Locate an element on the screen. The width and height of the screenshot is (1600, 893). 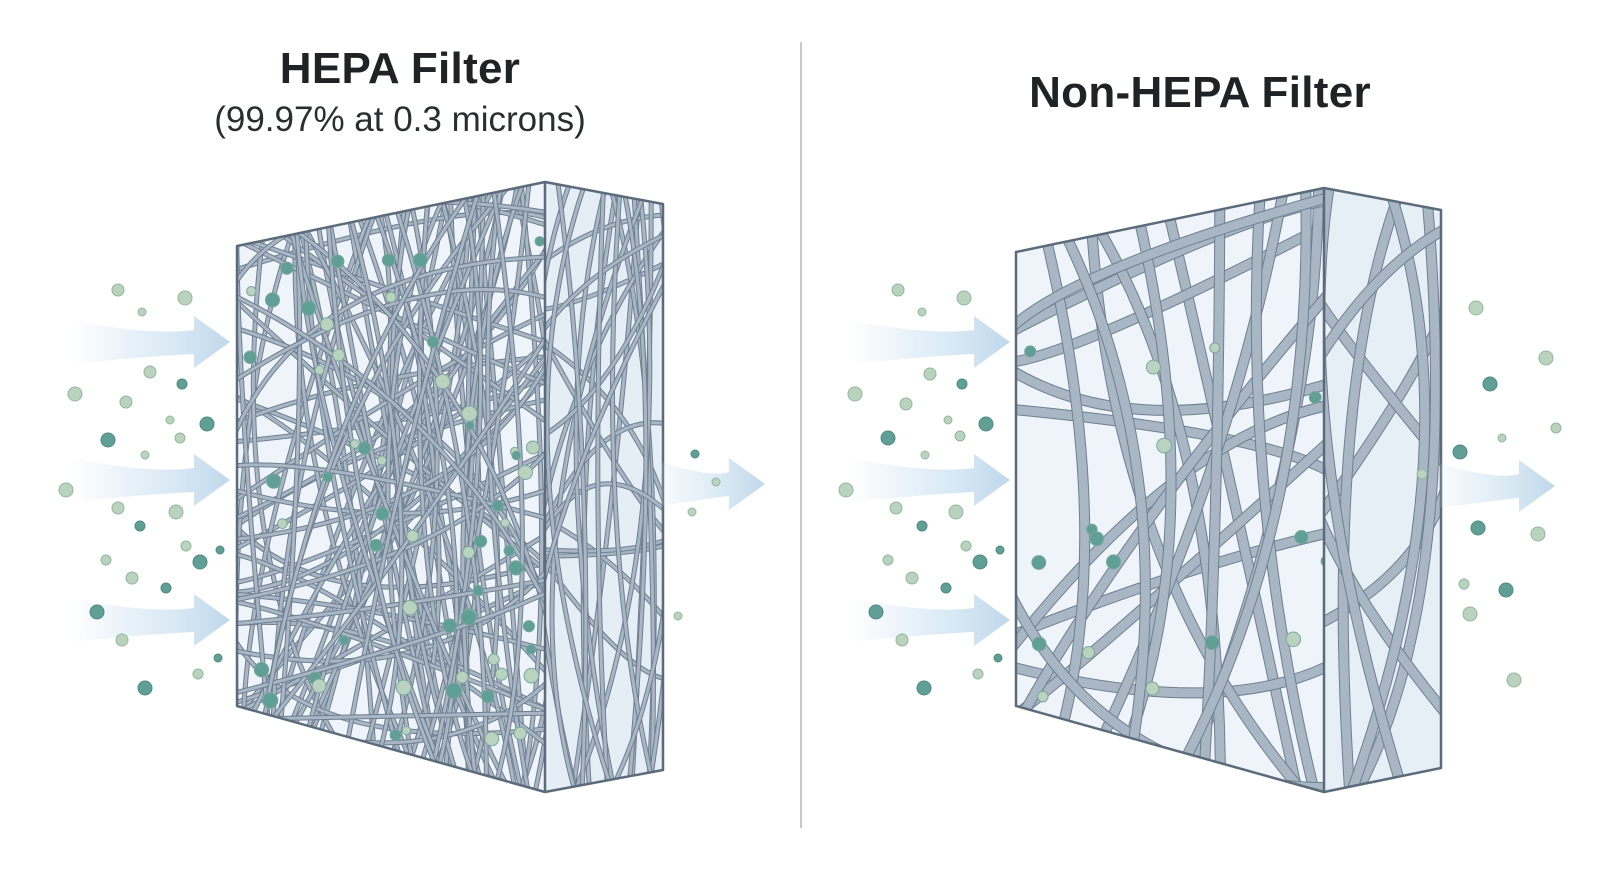
hepa-title: HEPA Filter is located at coordinates (400, 68).